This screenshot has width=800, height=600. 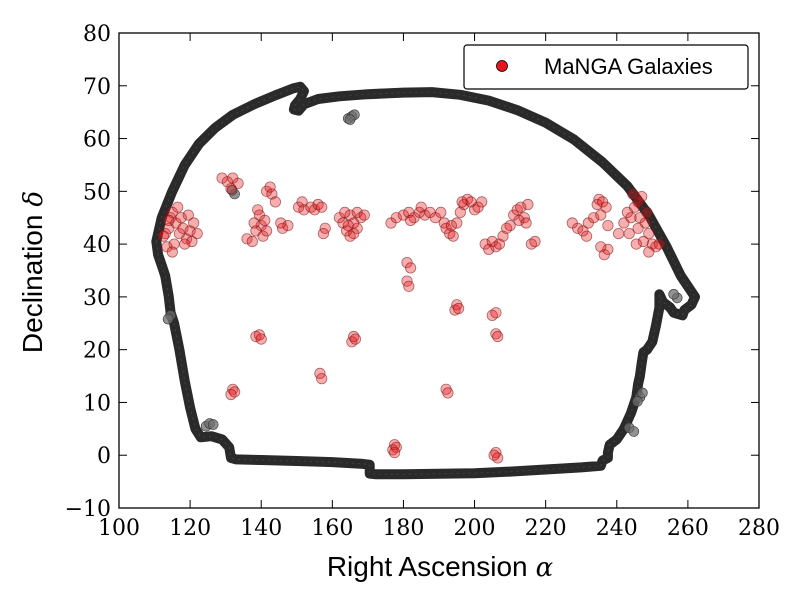 What do you see at coordinates (88, 509) in the screenshot?
I see `y-tick-label: −10` at bounding box center [88, 509].